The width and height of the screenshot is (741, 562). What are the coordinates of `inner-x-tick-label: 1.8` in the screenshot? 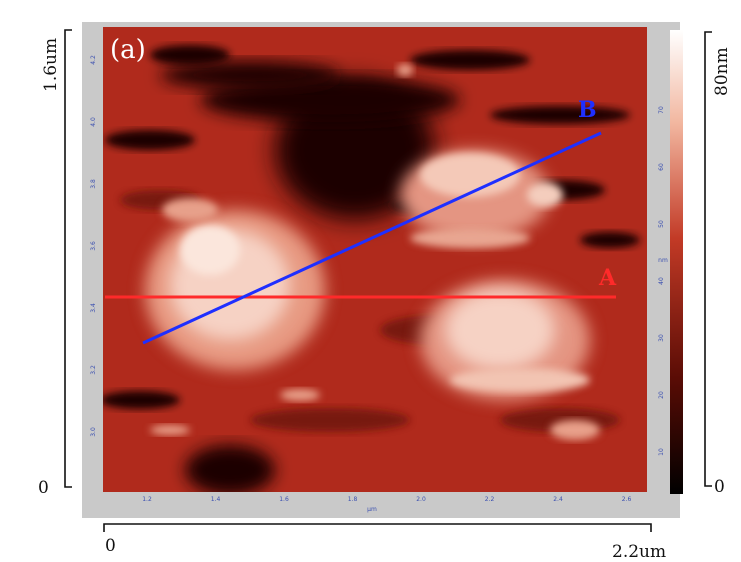 It's located at (353, 499).